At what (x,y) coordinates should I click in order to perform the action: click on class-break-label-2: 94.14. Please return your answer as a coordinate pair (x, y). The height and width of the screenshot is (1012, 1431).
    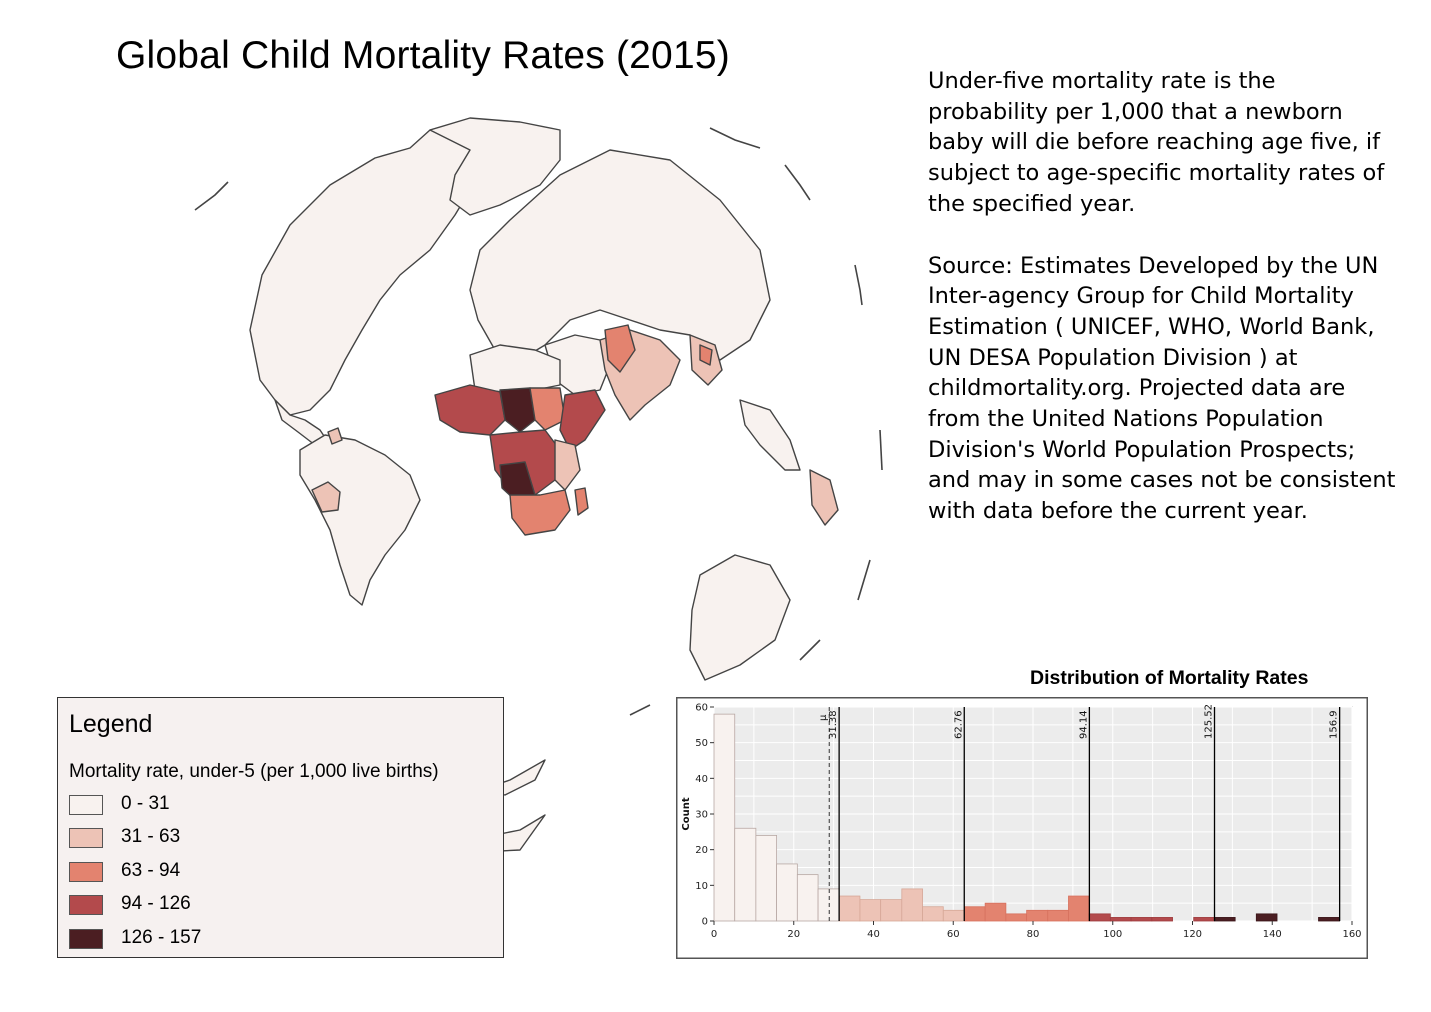
    Looking at the image, I should click on (1083, 724).